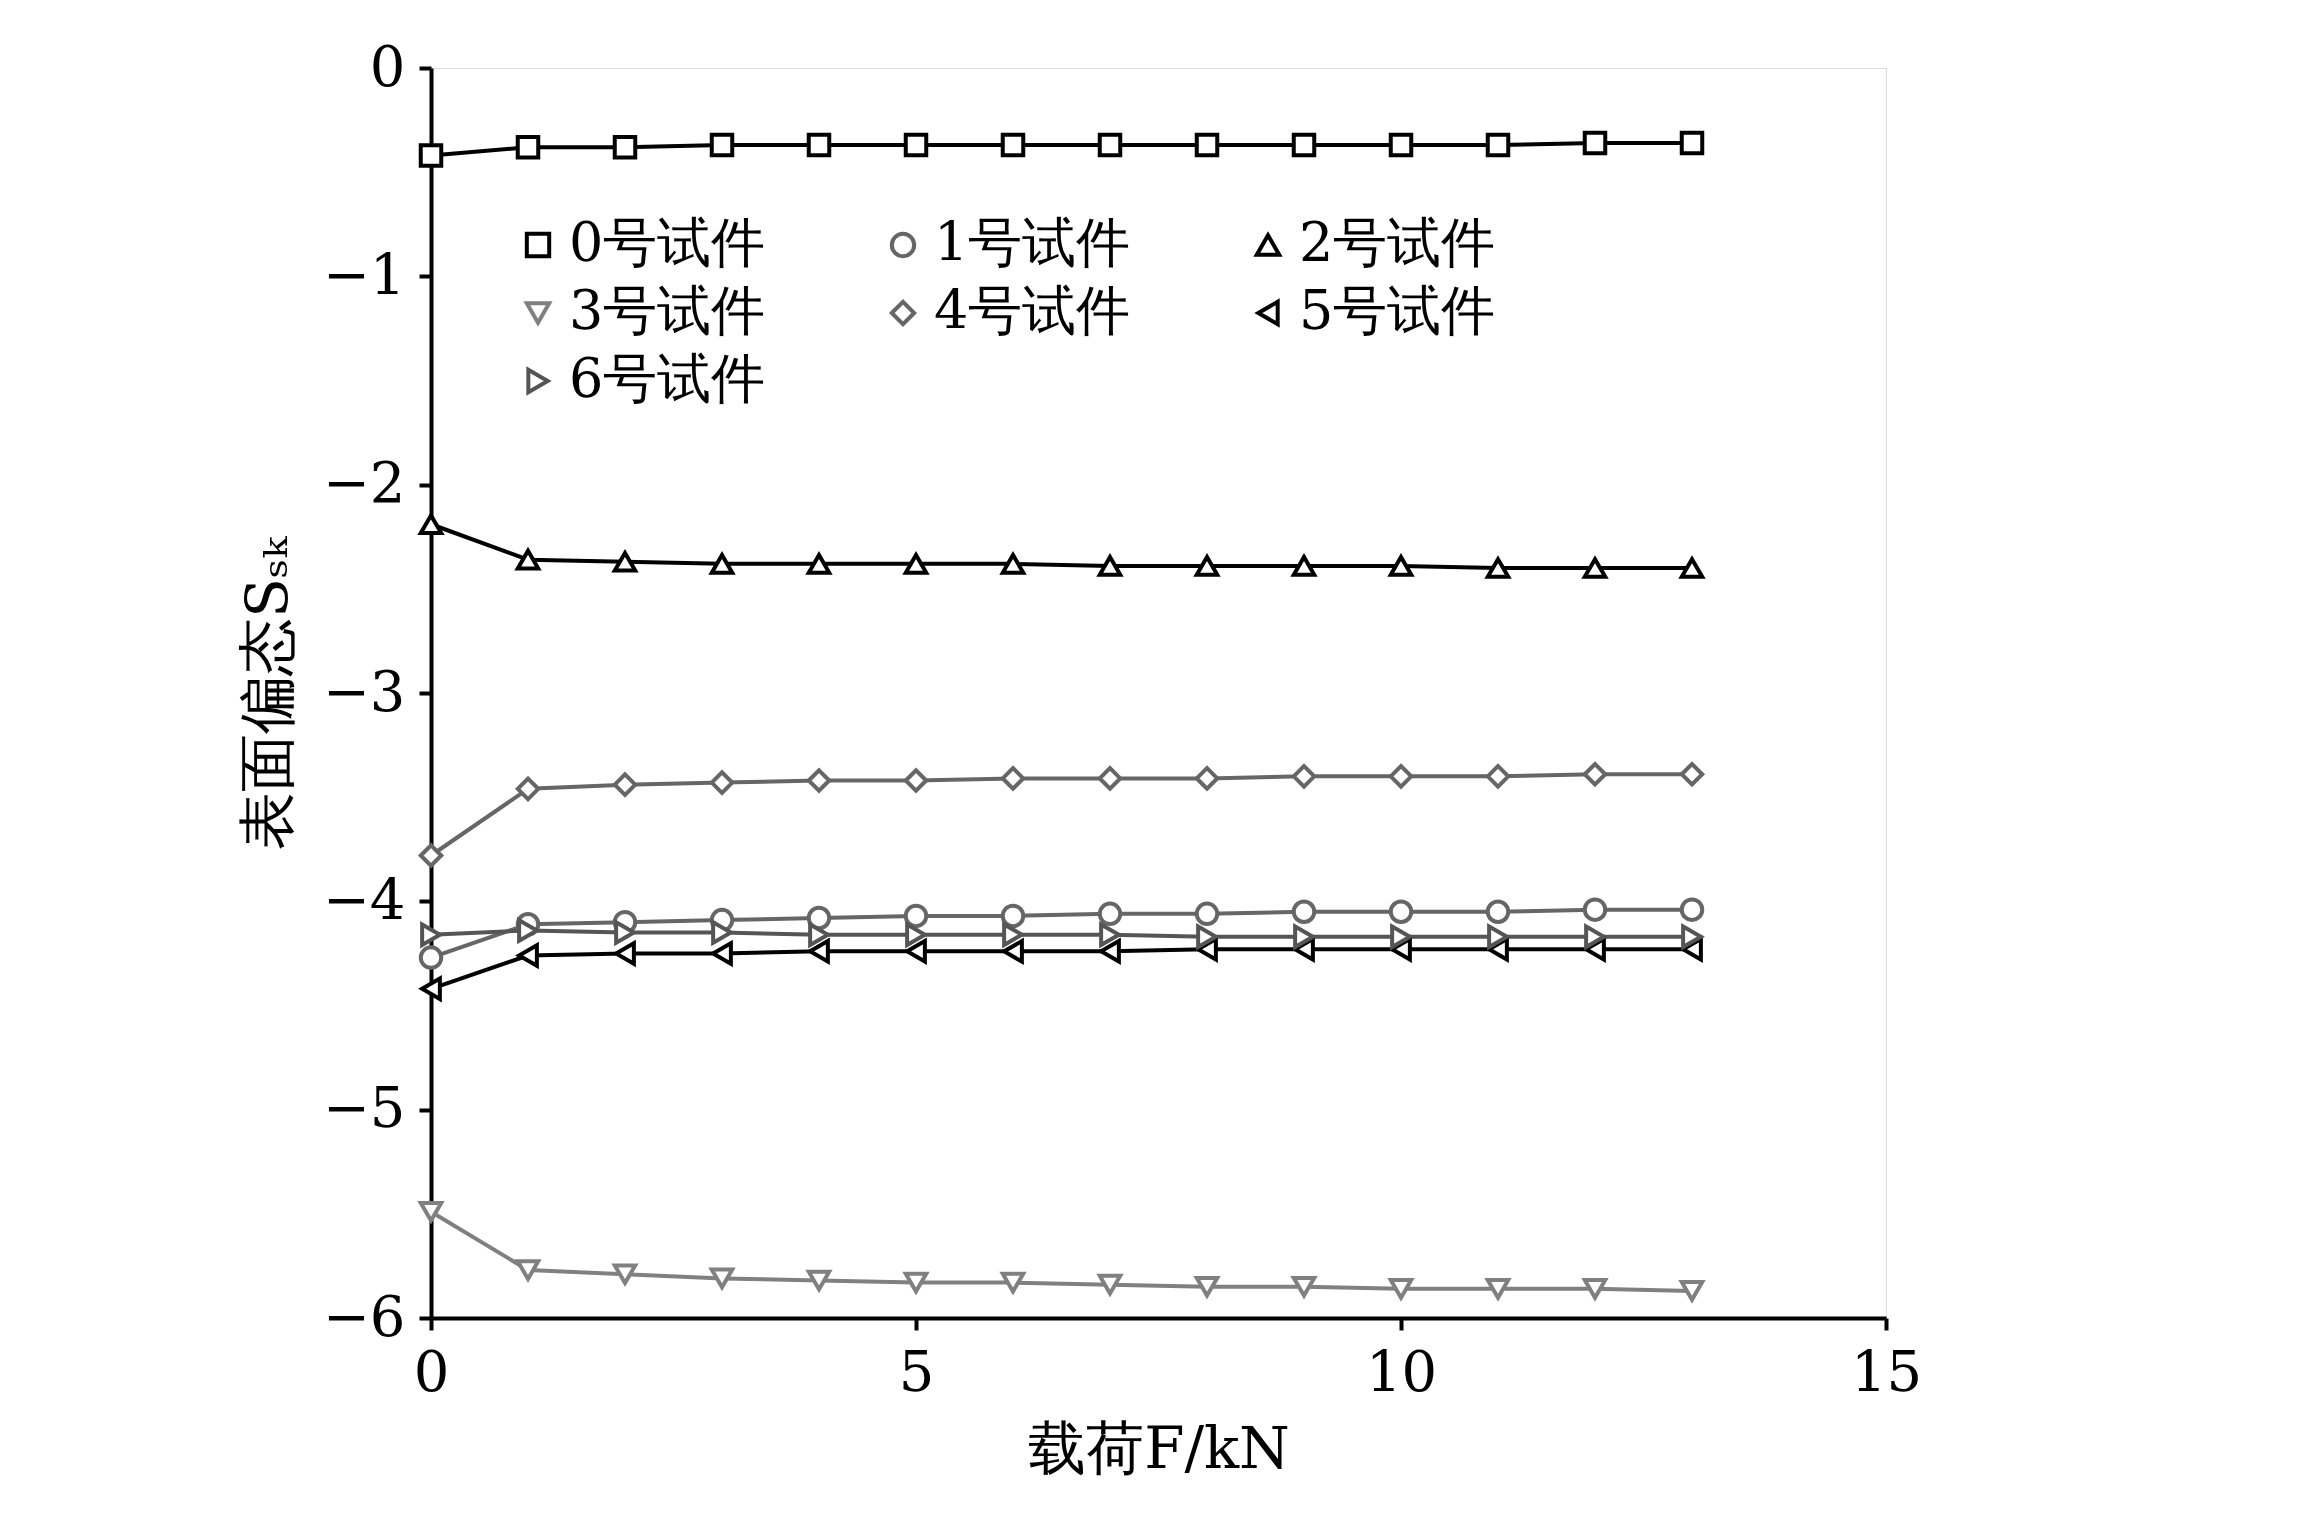 Image resolution: width=2309 pixels, height=1532 pixels. Describe the element at coordinates (667, 242) in the screenshot. I see `legend-label: 0号试件` at that location.